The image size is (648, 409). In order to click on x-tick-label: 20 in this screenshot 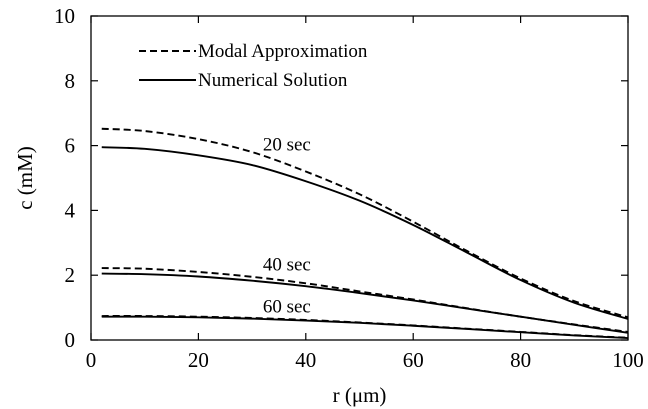, I will do `click(198, 360)`.